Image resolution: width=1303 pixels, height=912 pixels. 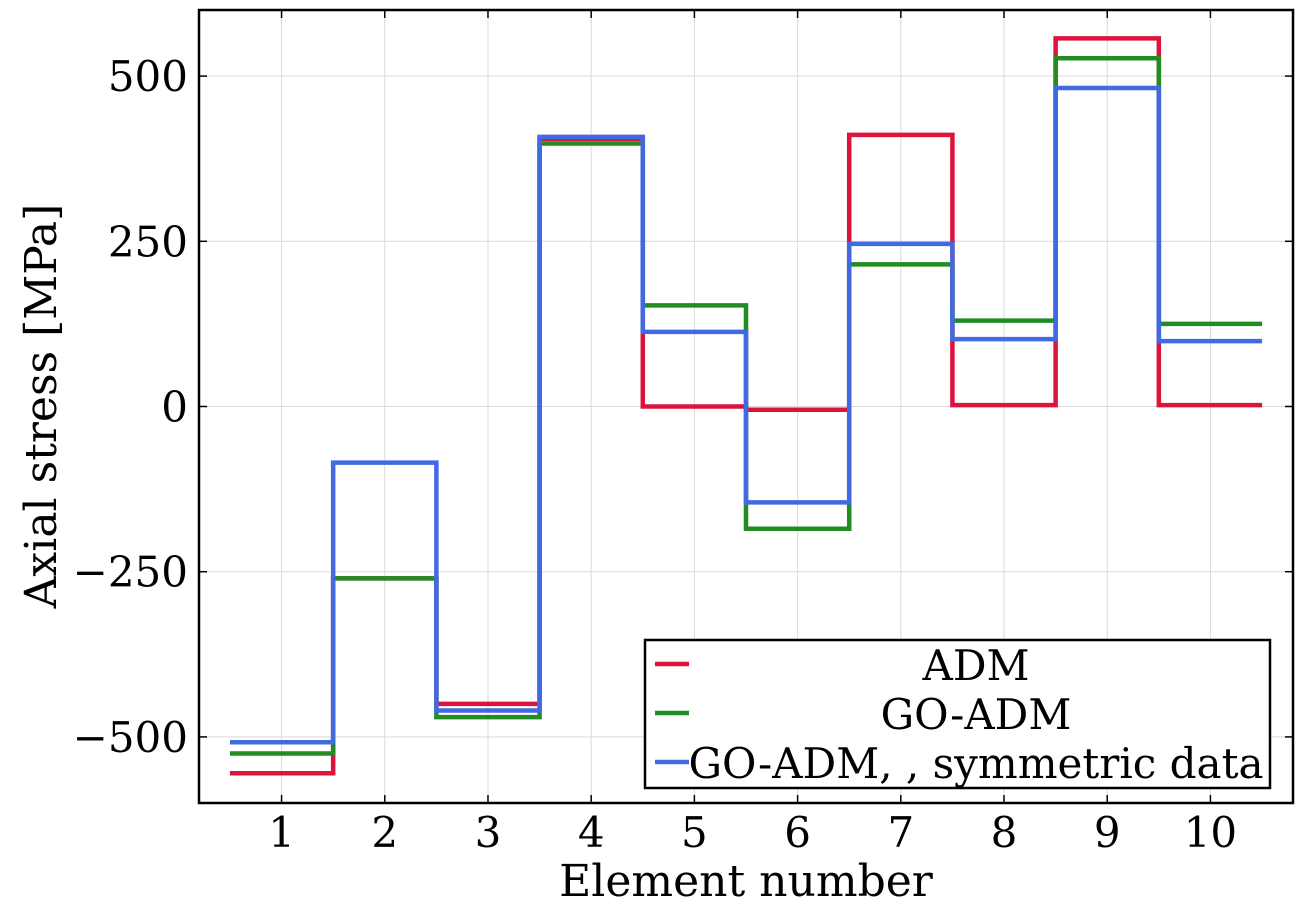 What do you see at coordinates (797, 832) in the screenshot?
I see `x-tick-label-6: 6` at bounding box center [797, 832].